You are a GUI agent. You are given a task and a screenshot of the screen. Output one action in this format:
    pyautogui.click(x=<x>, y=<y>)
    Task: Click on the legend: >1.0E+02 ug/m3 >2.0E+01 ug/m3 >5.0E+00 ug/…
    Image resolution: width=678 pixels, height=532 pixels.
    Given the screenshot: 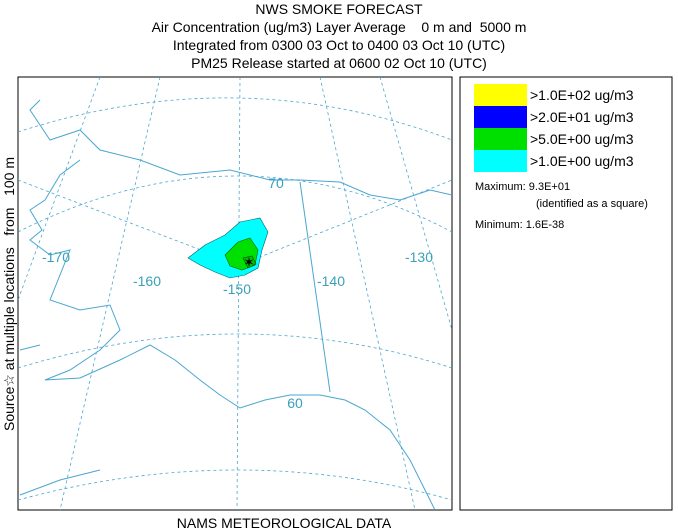 What is the action you would take?
    pyautogui.click(x=554, y=128)
    